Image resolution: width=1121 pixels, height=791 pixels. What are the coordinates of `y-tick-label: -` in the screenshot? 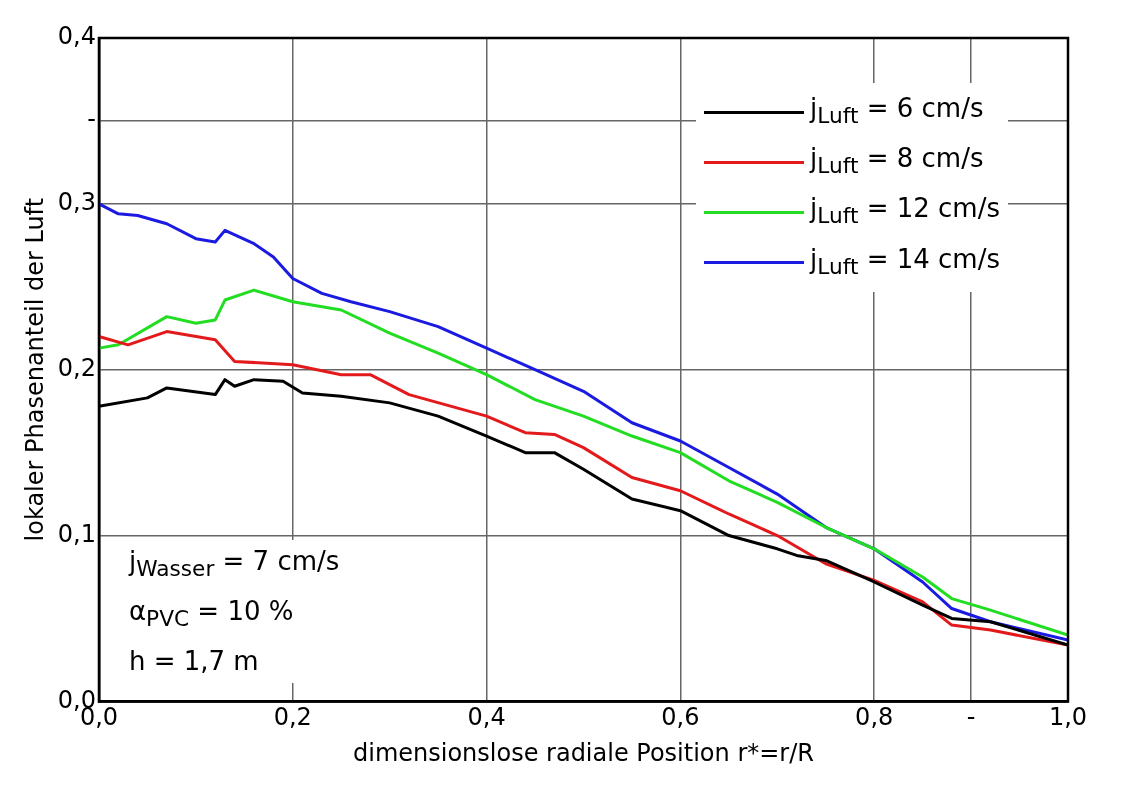 It's located at (91, 119).